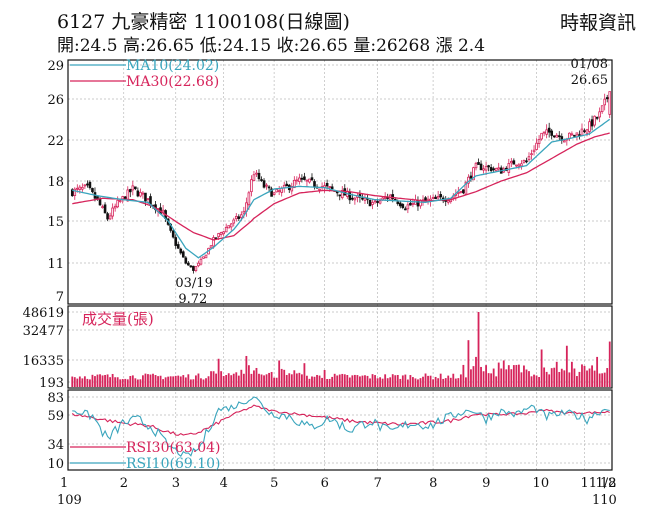 The height and width of the screenshot is (525, 656). What do you see at coordinates (608, 483) in the screenshot?
I see `x-tick-label: 12` at bounding box center [608, 483].